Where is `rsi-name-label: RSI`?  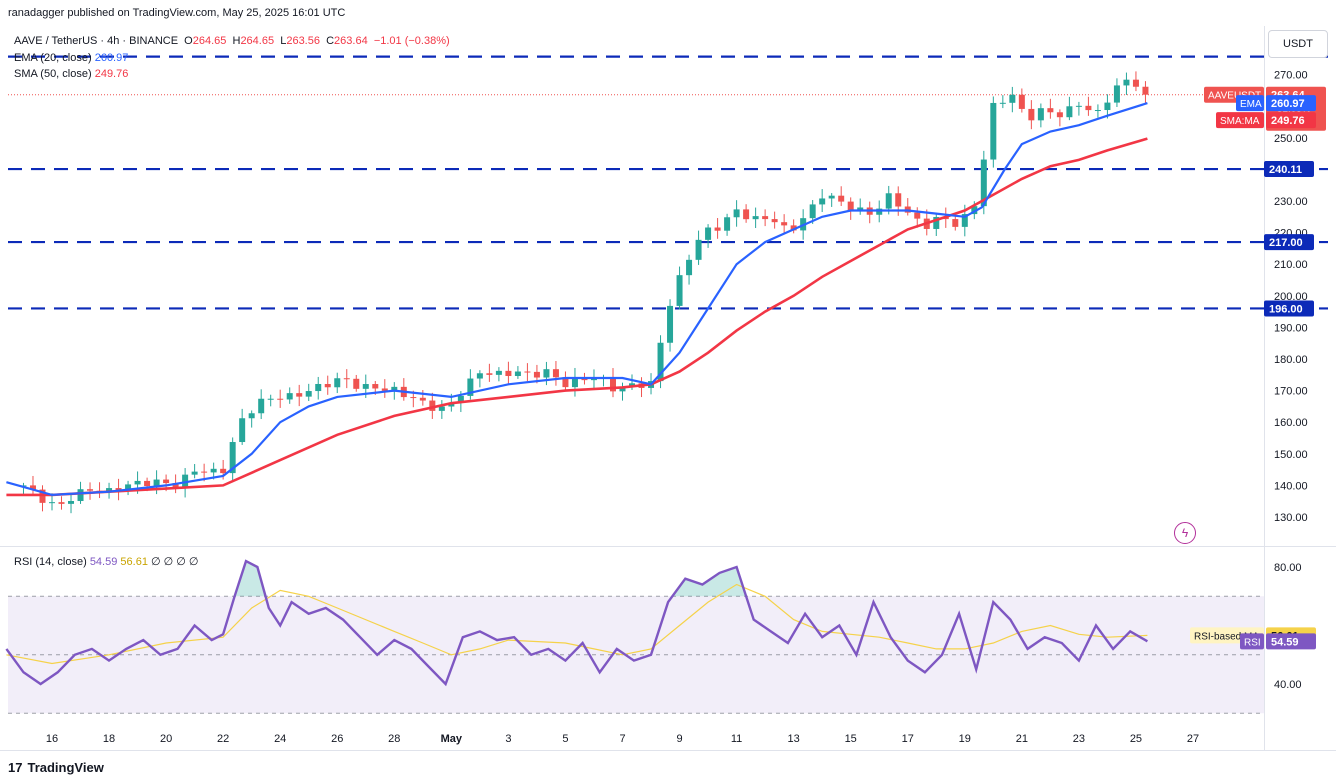
rsi-name-label: RSI is located at coordinates (1252, 642).